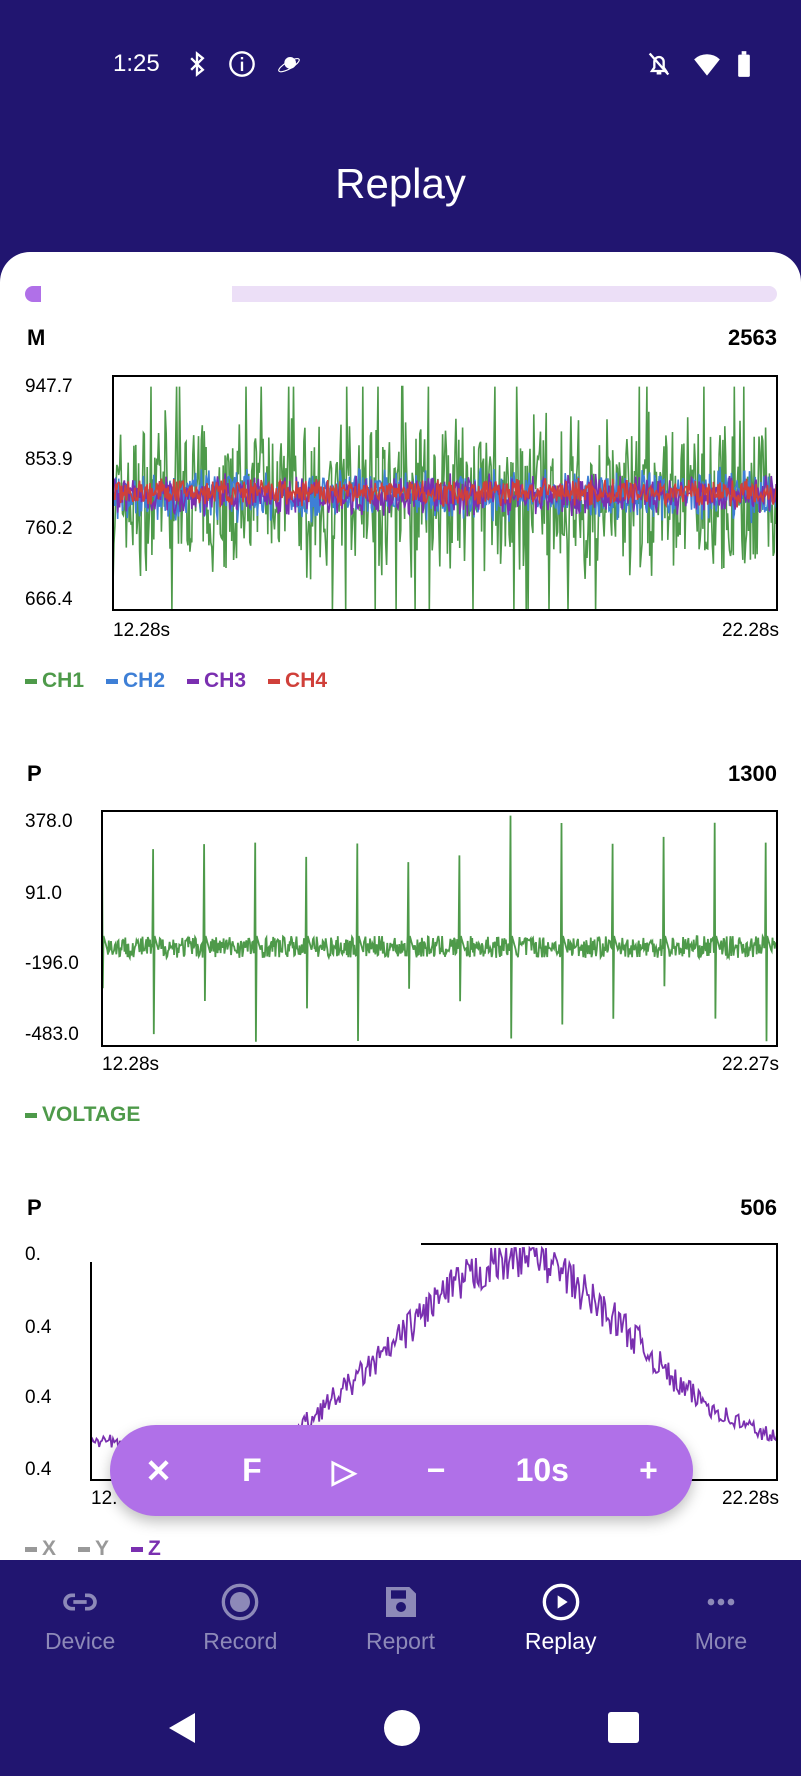 The width and height of the screenshot is (801, 1776). I want to click on series-ch1, so click(445, 498).